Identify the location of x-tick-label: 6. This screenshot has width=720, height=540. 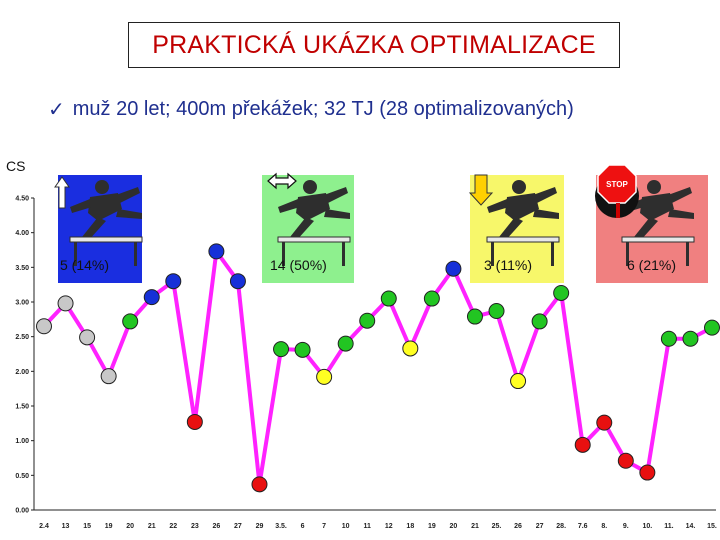
(303, 526).